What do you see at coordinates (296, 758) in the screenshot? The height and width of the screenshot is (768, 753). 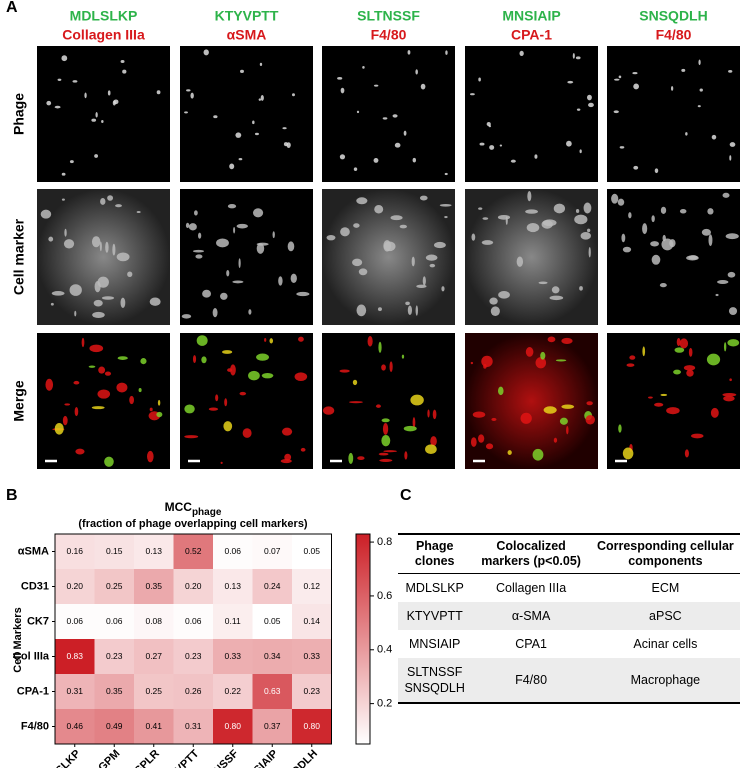 I see `column-label: SNSQDLH` at bounding box center [296, 758].